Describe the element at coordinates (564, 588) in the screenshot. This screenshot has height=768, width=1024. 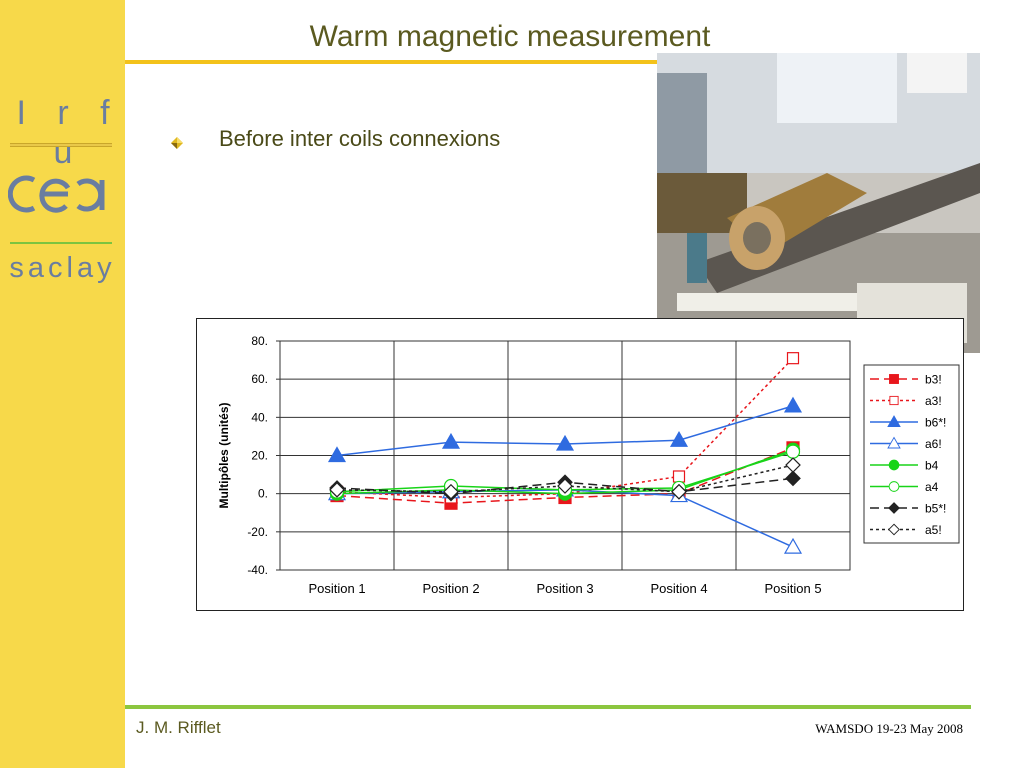
I see `x-tick-label: Position 3` at that location.